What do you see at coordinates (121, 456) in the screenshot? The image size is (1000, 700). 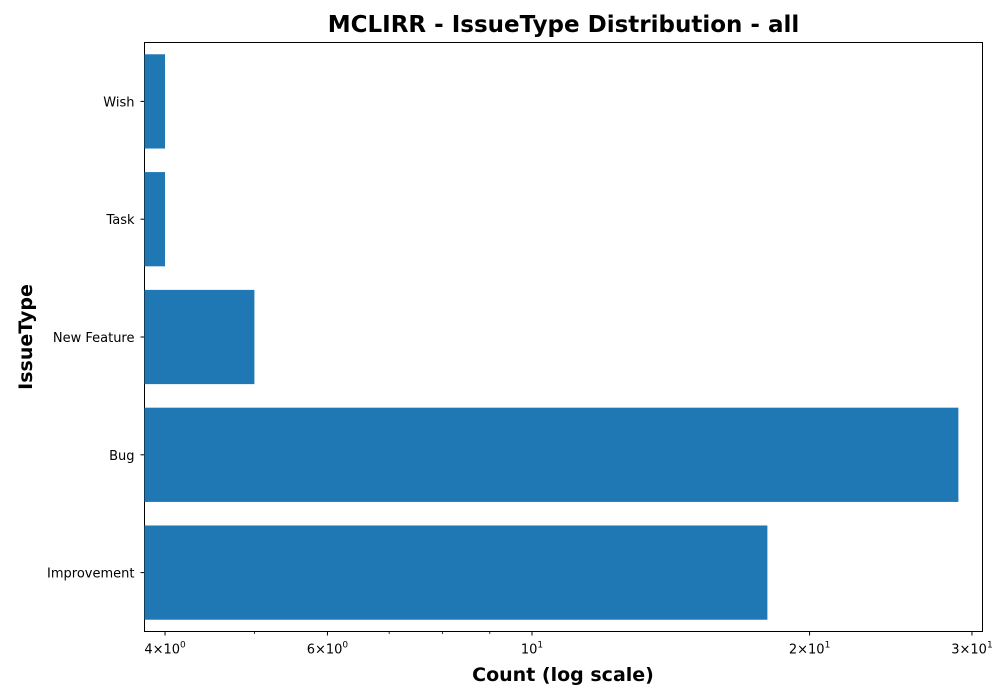 I see `y-tick-label: Bug` at bounding box center [121, 456].